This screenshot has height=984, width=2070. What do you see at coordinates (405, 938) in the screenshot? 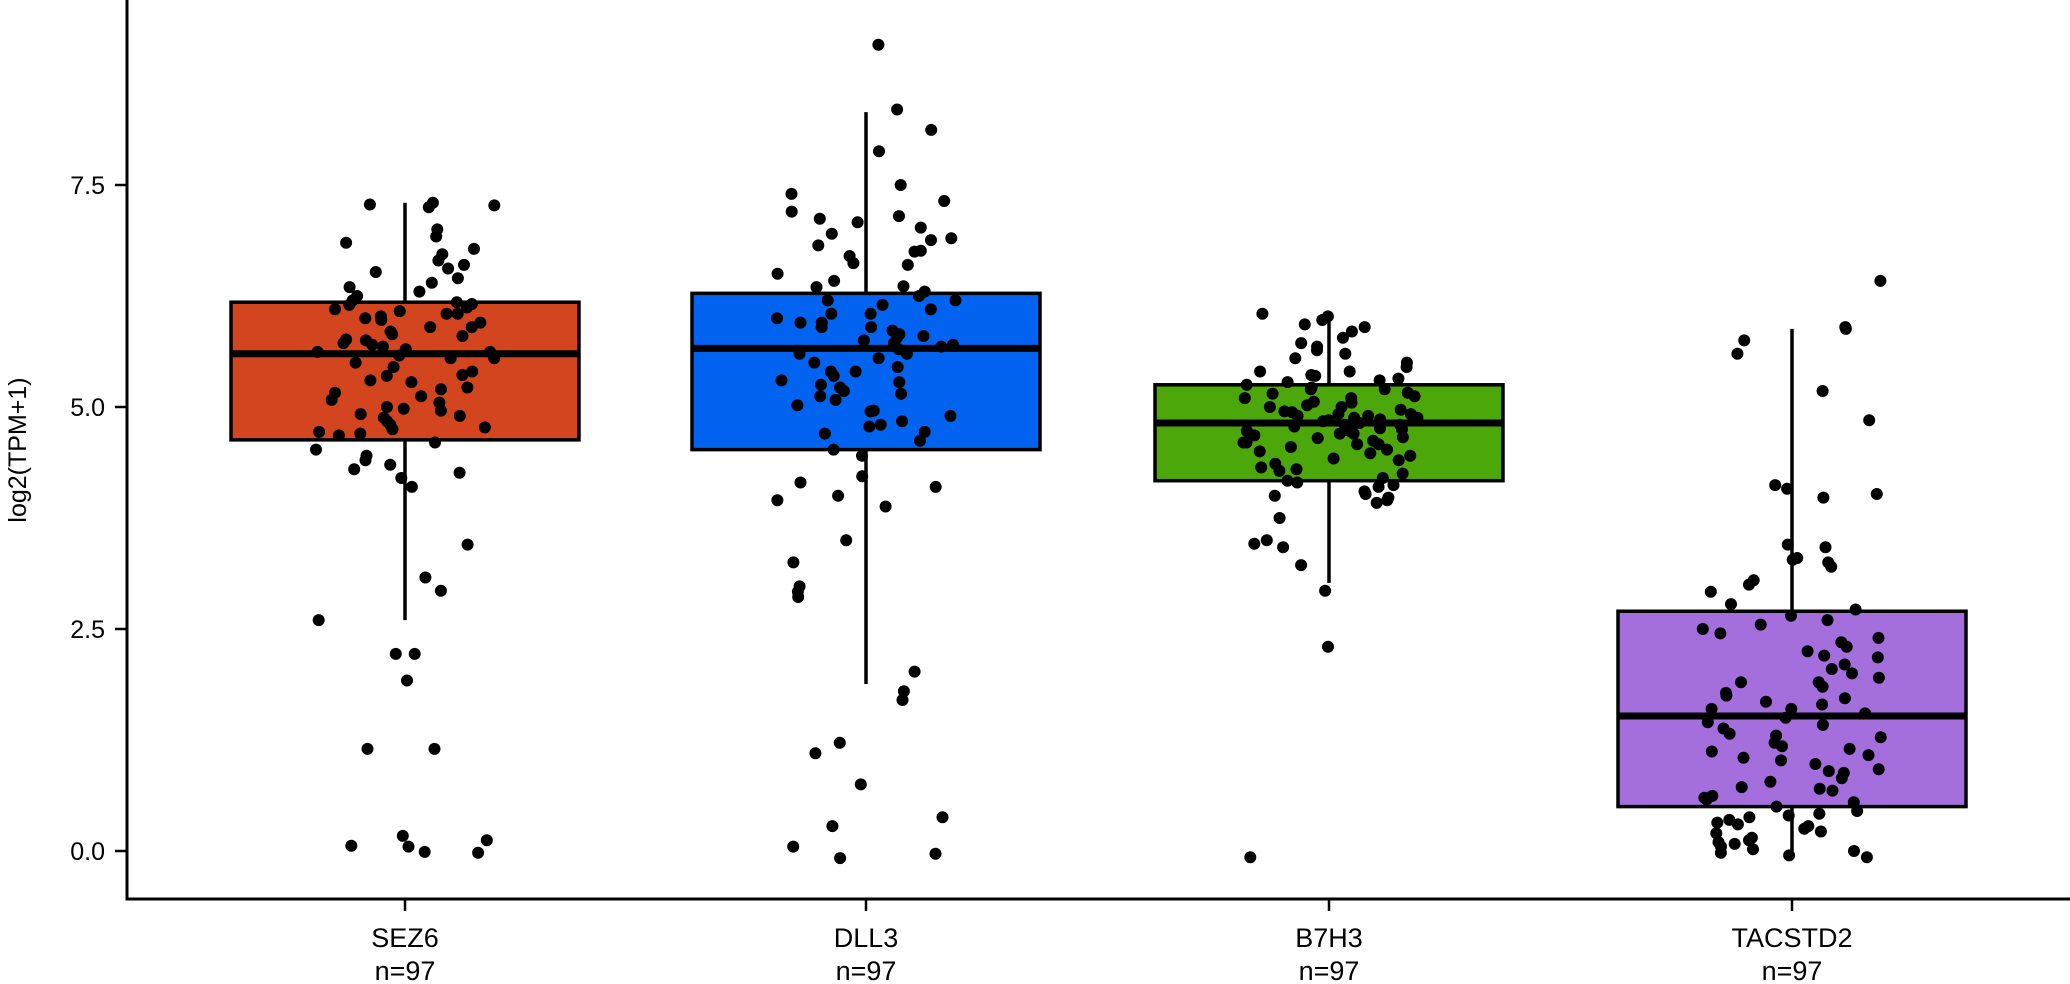
I see `x-category-label: SEZ6` at bounding box center [405, 938].